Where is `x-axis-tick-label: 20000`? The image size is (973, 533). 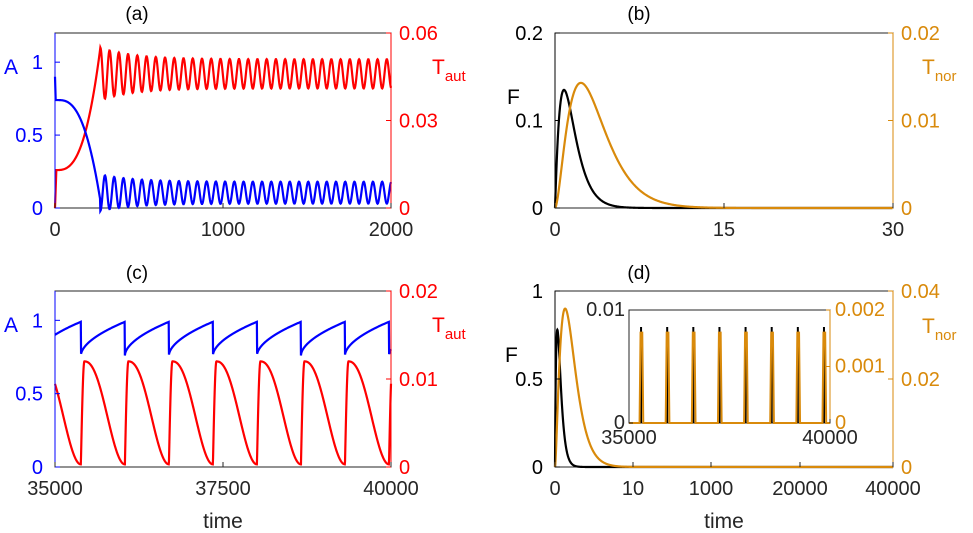
x-axis-tick-label: 20000 is located at coordinates (800, 489).